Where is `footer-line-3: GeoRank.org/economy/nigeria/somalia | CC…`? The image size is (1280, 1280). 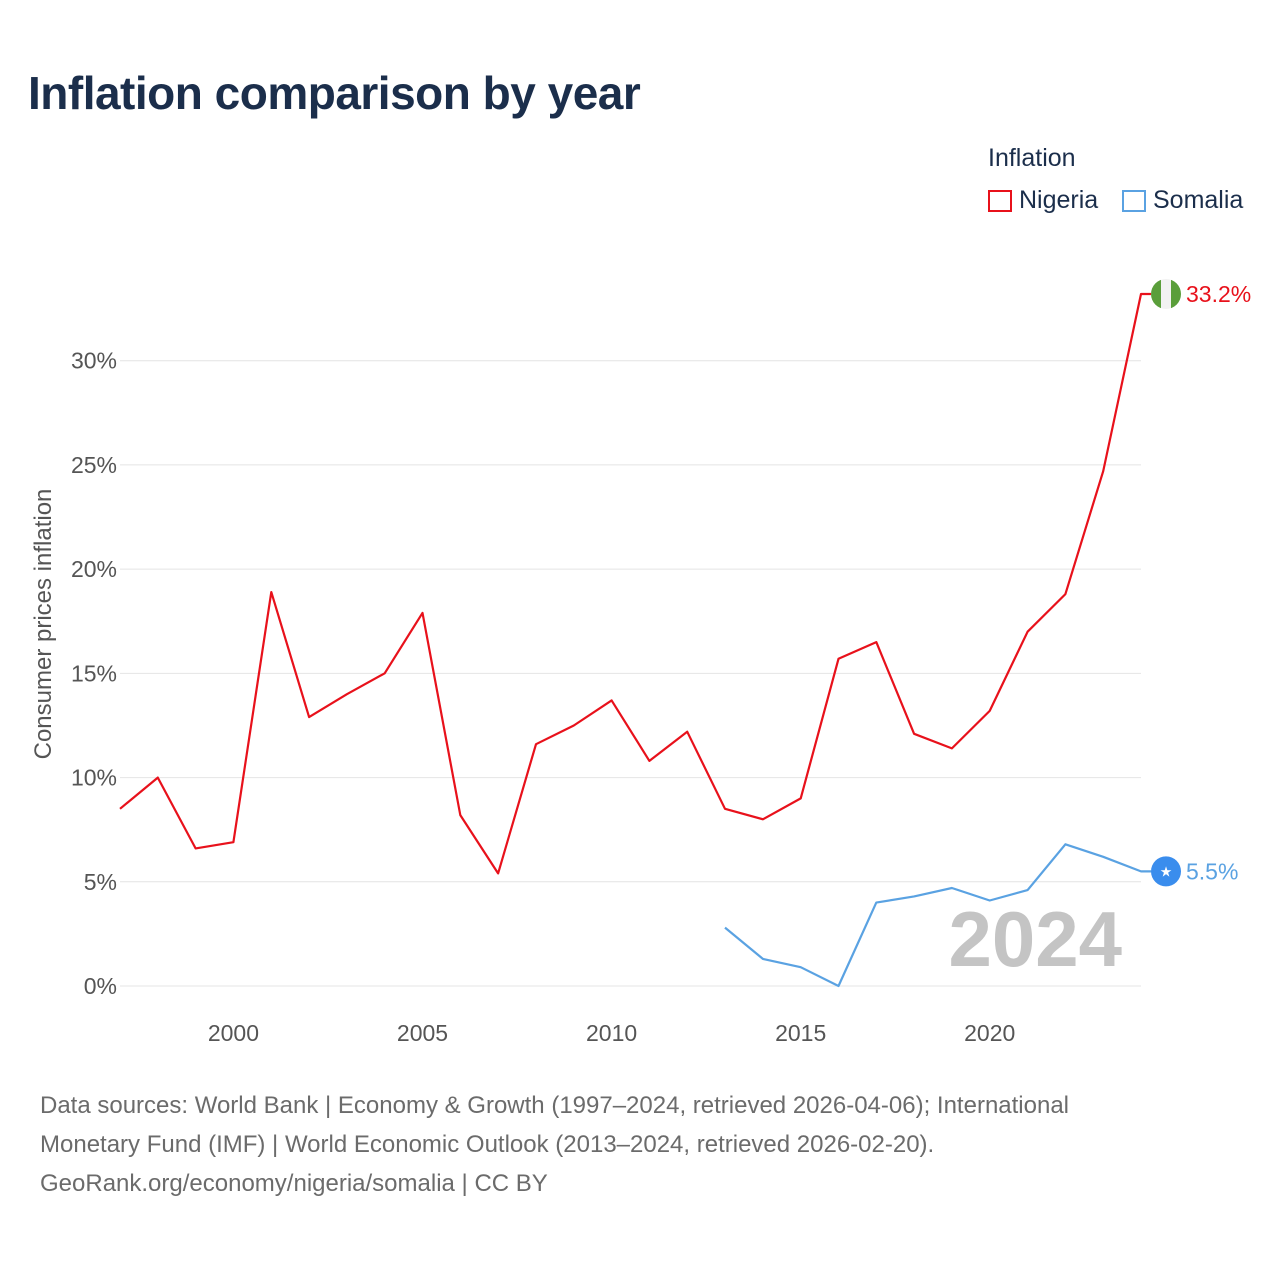 footer-line-3: GeoRank.org/economy/nigeria/somalia | CC… is located at coordinates (294, 1183).